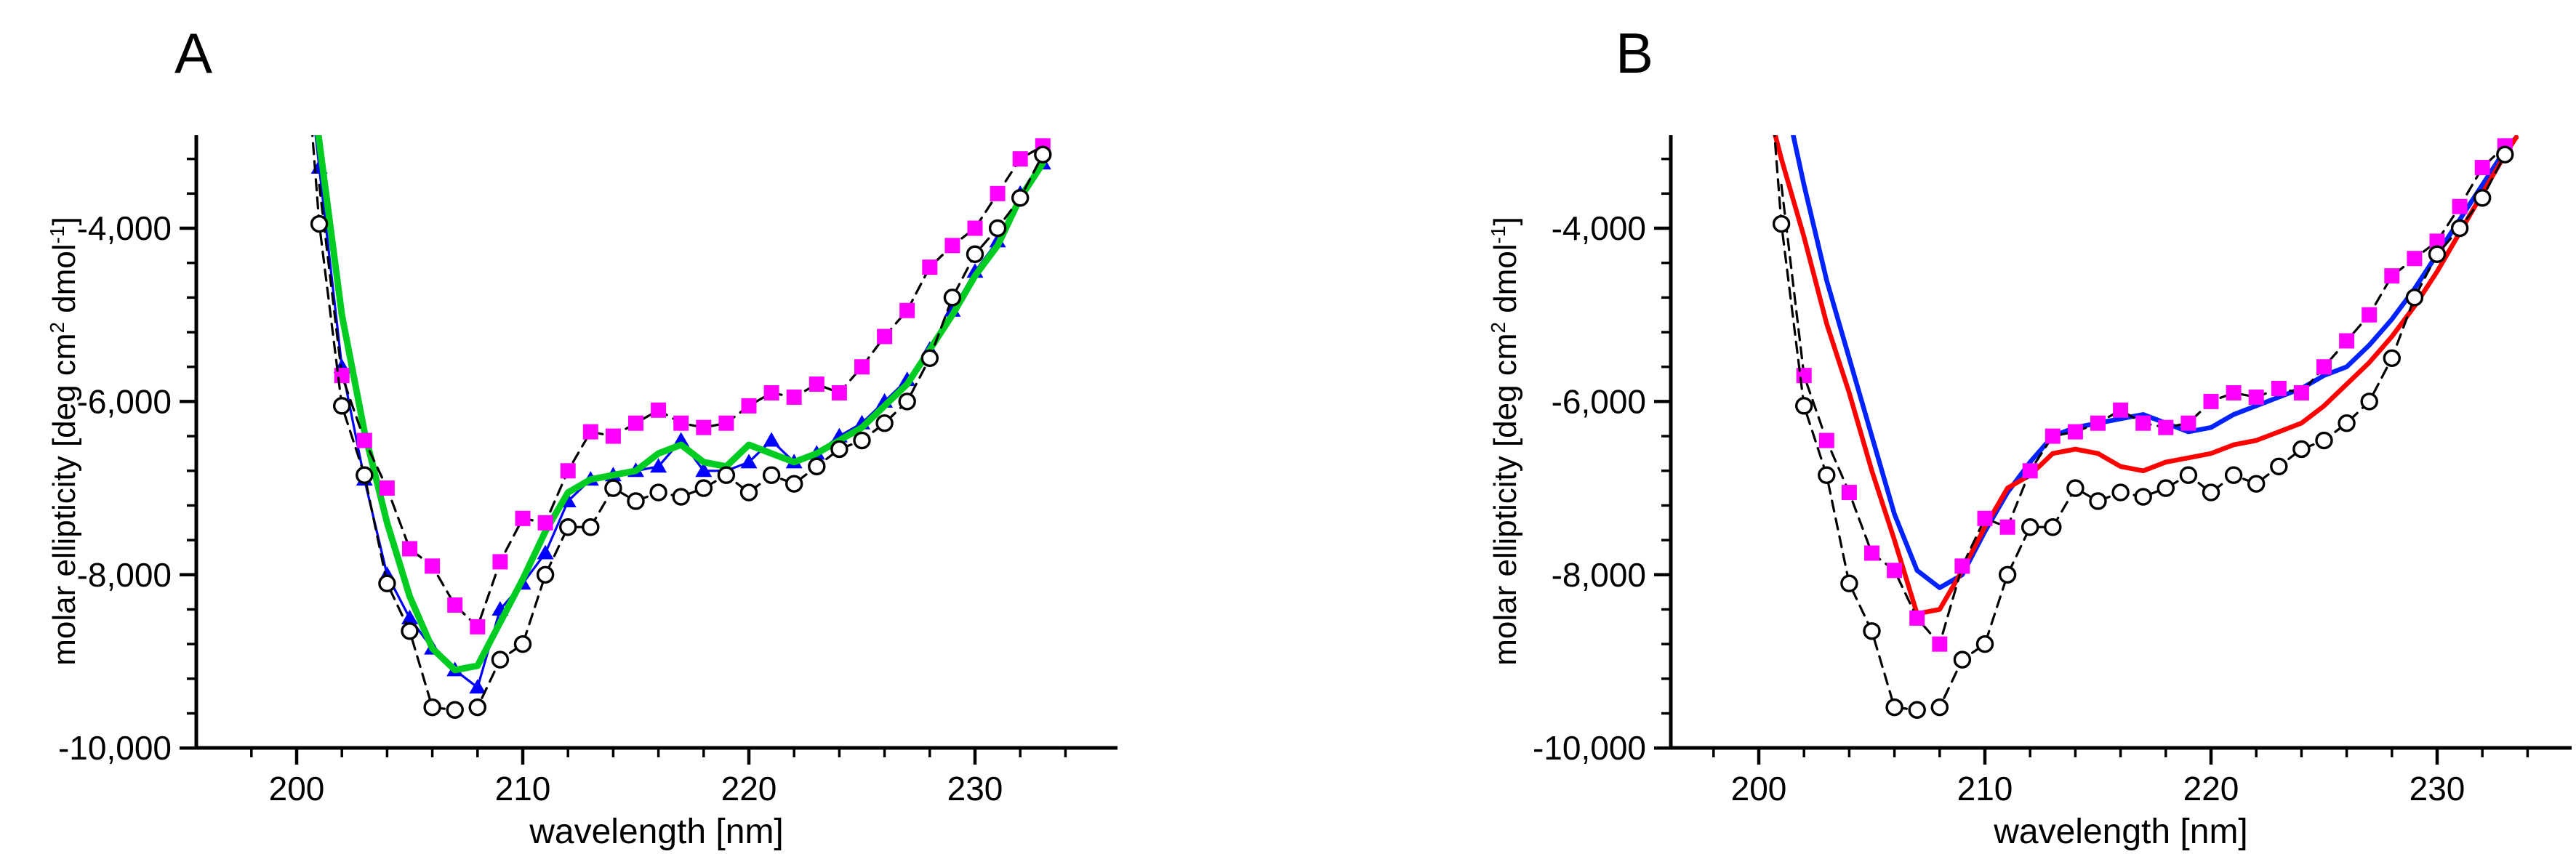 This screenshot has height=854, width=2576. Describe the element at coordinates (193, 53) in the screenshot. I see `panel-a-label: A` at that location.